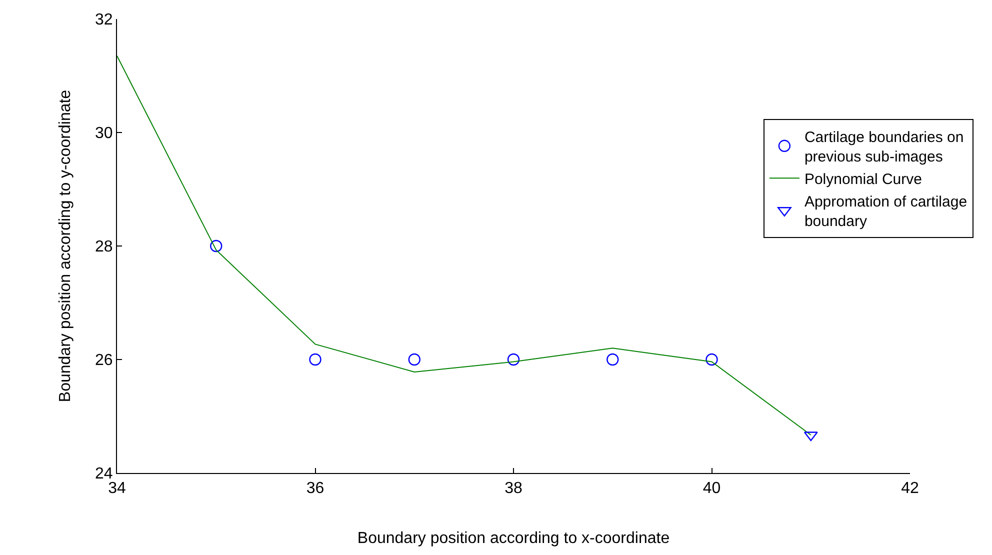 The height and width of the screenshot is (555, 992). What do you see at coordinates (104, 20) in the screenshot?
I see `y-tick-label: 32` at bounding box center [104, 20].